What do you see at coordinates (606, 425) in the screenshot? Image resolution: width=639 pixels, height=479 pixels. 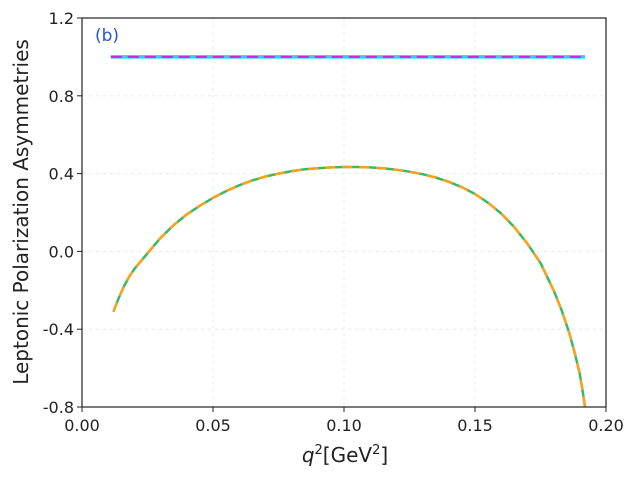 I see `x-tick-label-4: 0.20` at bounding box center [606, 425].